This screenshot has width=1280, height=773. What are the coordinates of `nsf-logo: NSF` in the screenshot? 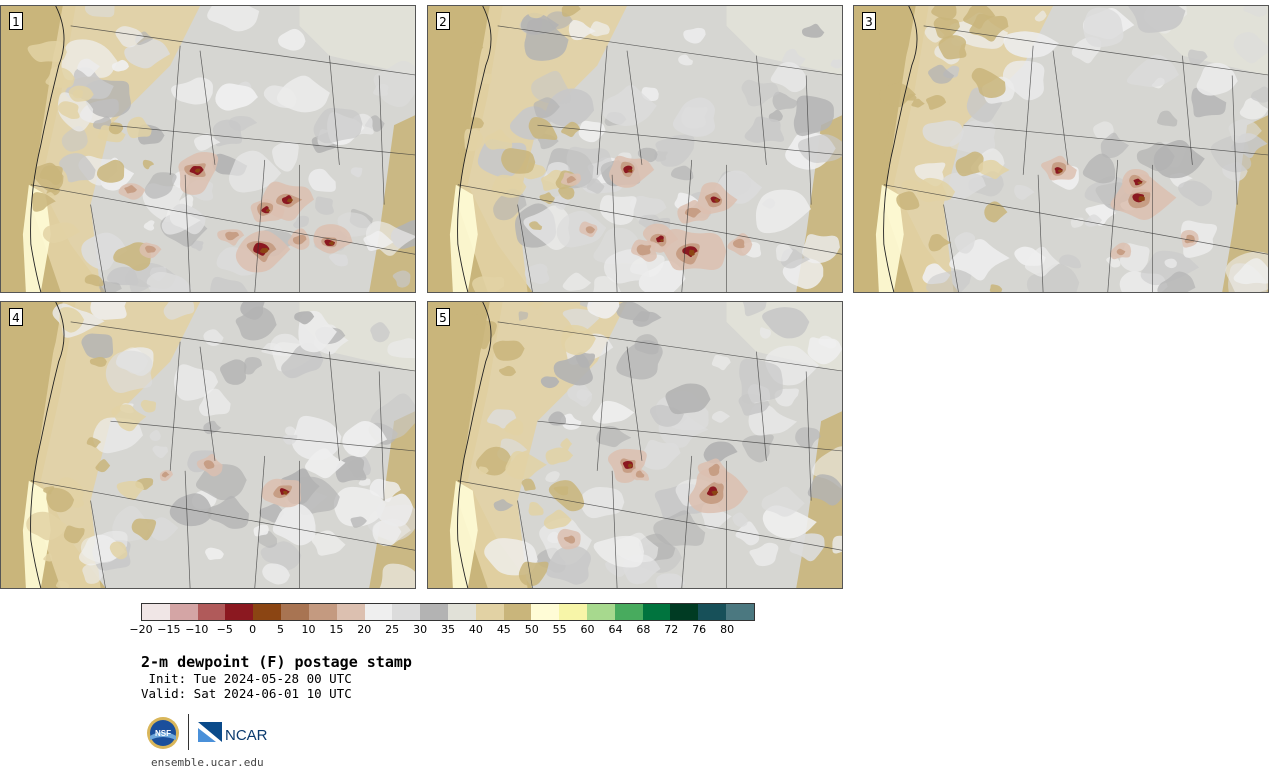 It's located at (163, 733).